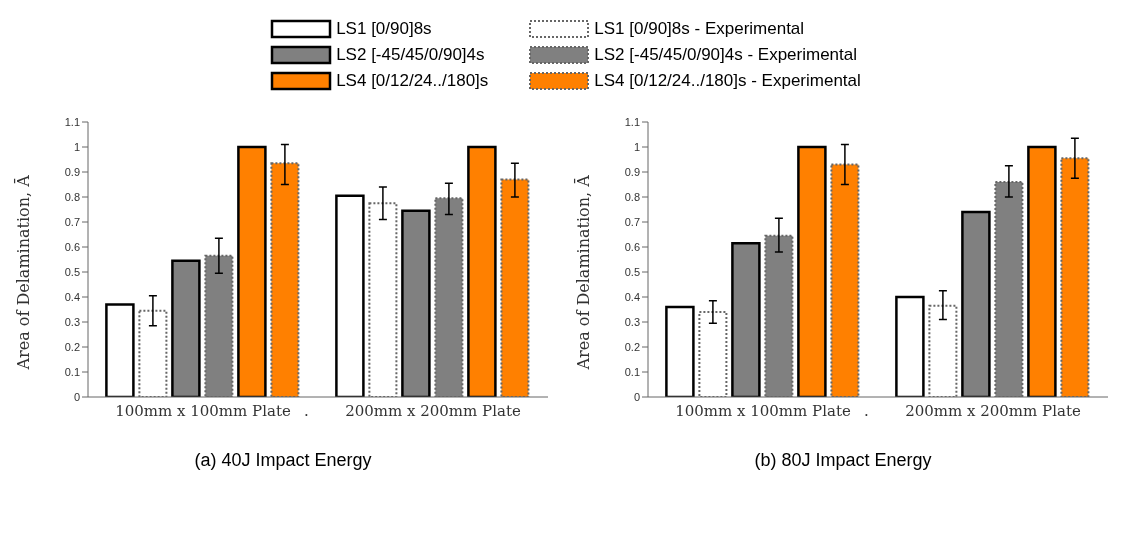 The image size is (1131, 542). Describe the element at coordinates (410, 55) in the screenshot. I see `legend-label: LS2 [-45/45/0/90]4s` at that location.